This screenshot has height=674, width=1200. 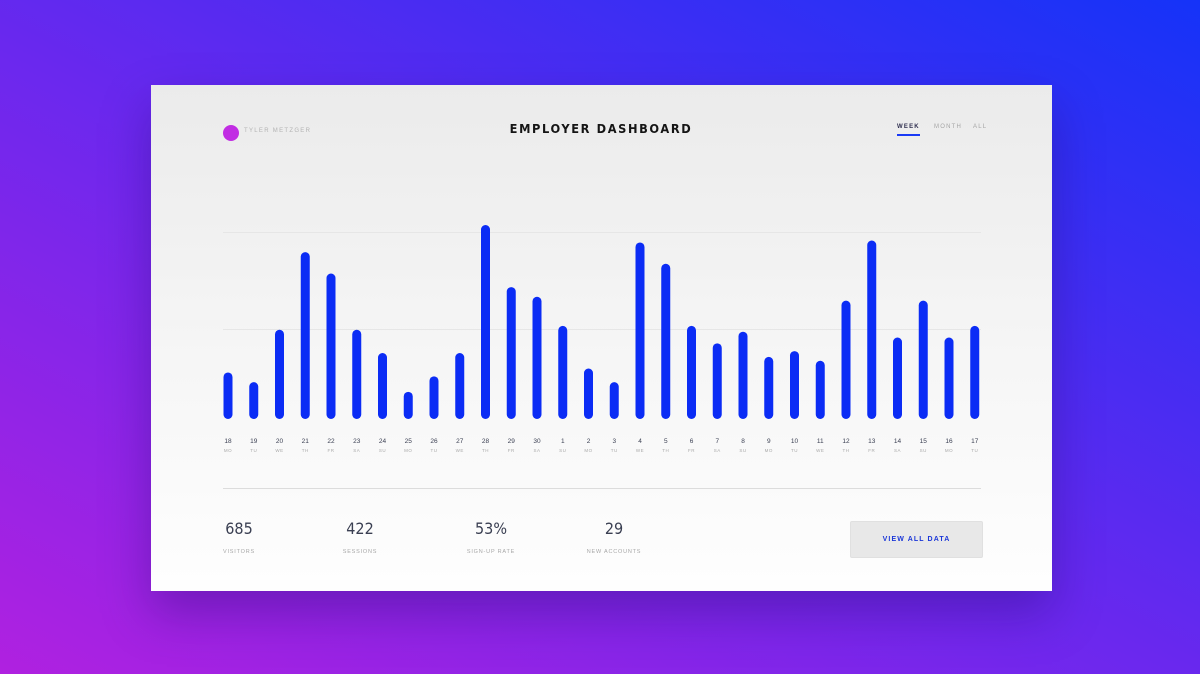 I want to click on x-tick-label: 18, so click(x=228, y=441).